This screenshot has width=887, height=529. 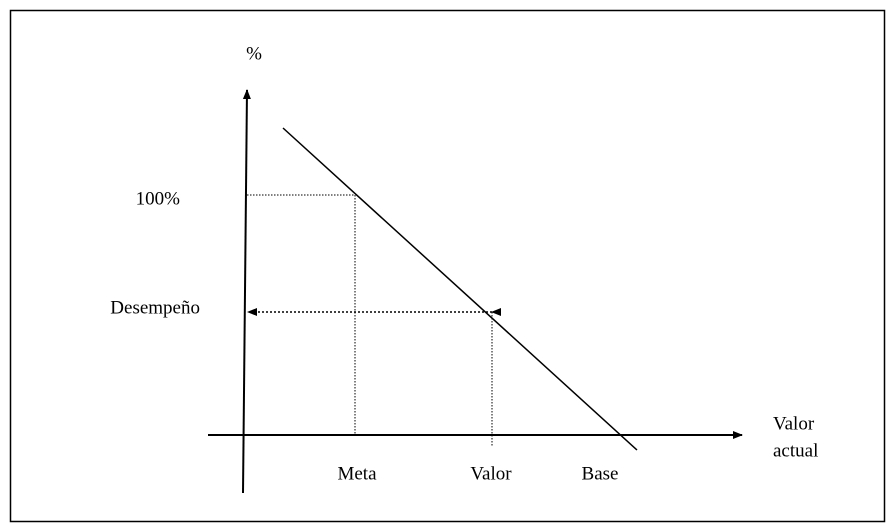 What do you see at coordinates (357, 473) in the screenshot?
I see `x-label: Meta` at bounding box center [357, 473].